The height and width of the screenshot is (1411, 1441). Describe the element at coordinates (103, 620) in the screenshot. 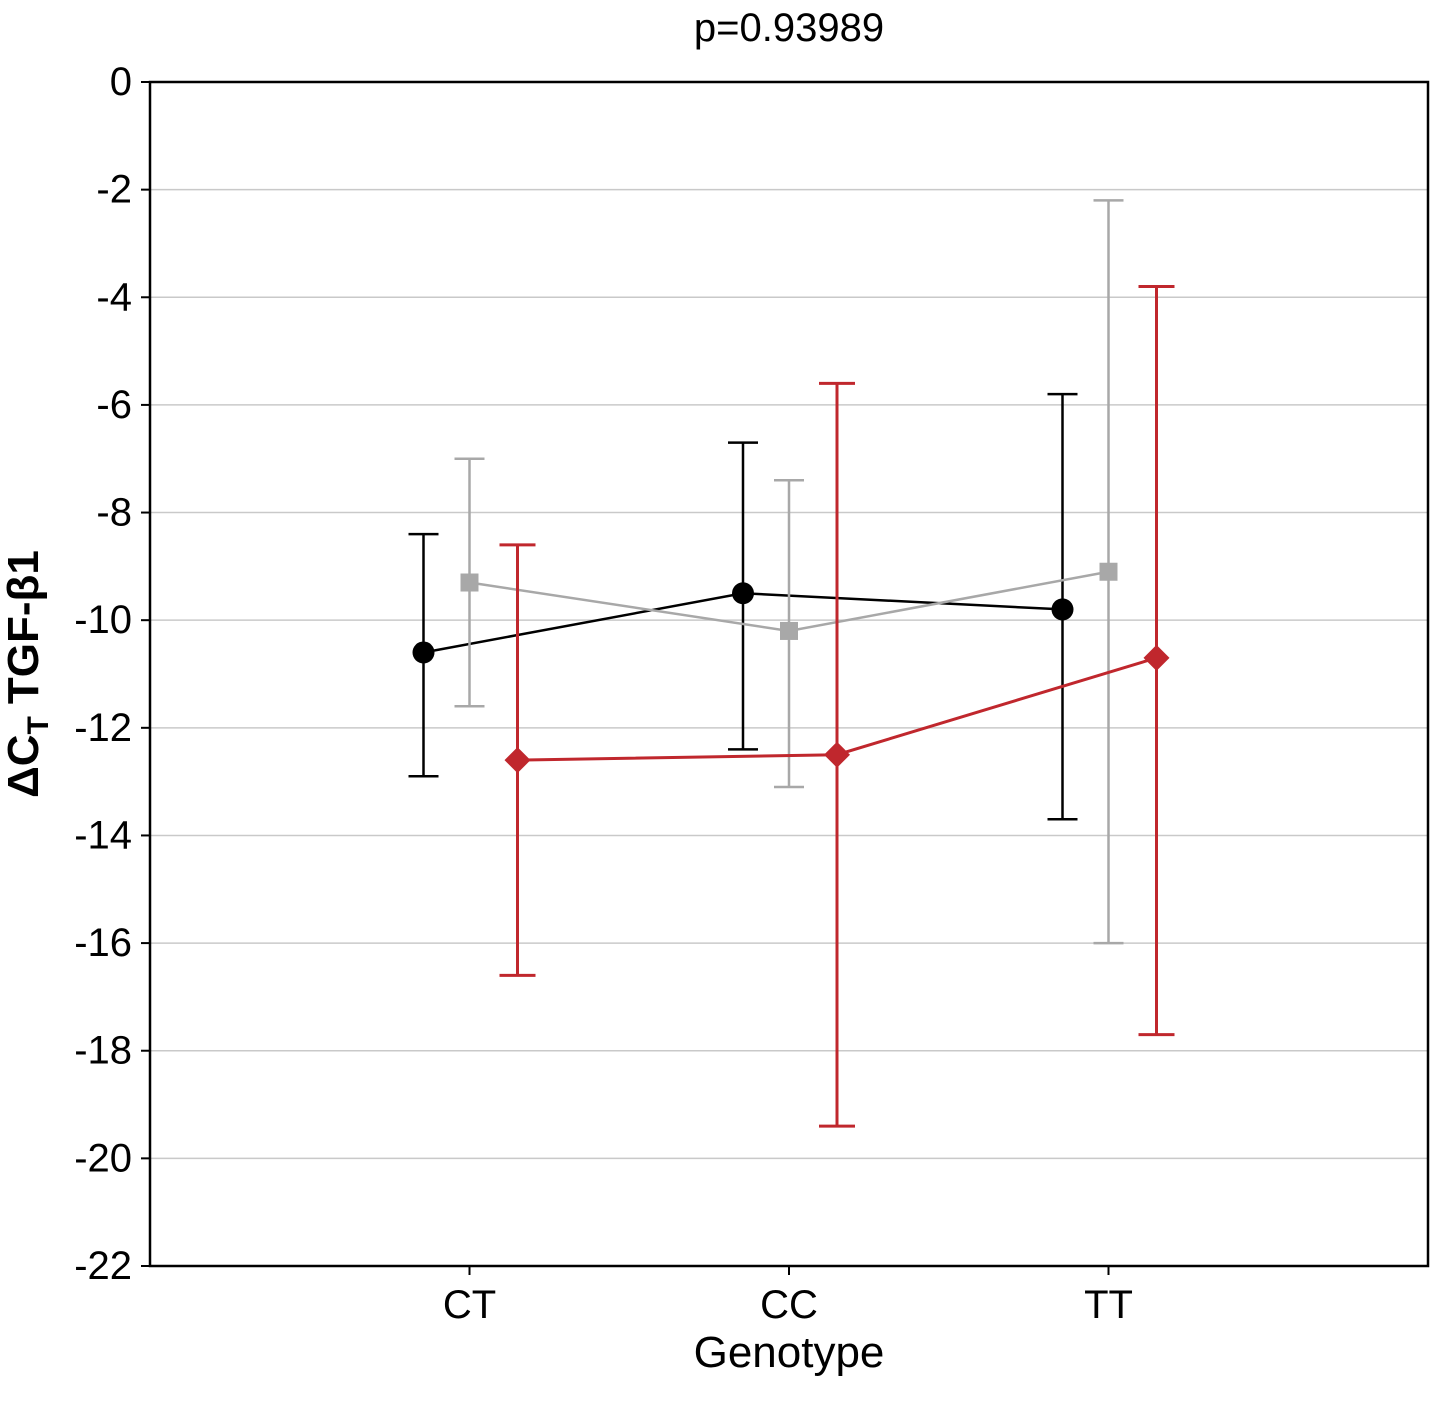

I see `y-tick-label: -10` at that location.